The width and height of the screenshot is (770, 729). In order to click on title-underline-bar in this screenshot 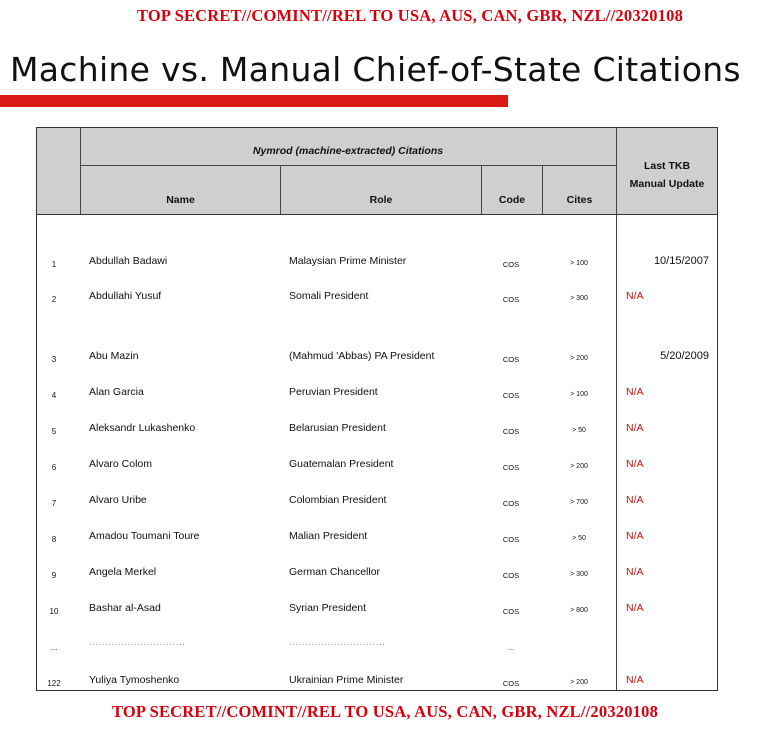, I will do `click(254, 101)`.